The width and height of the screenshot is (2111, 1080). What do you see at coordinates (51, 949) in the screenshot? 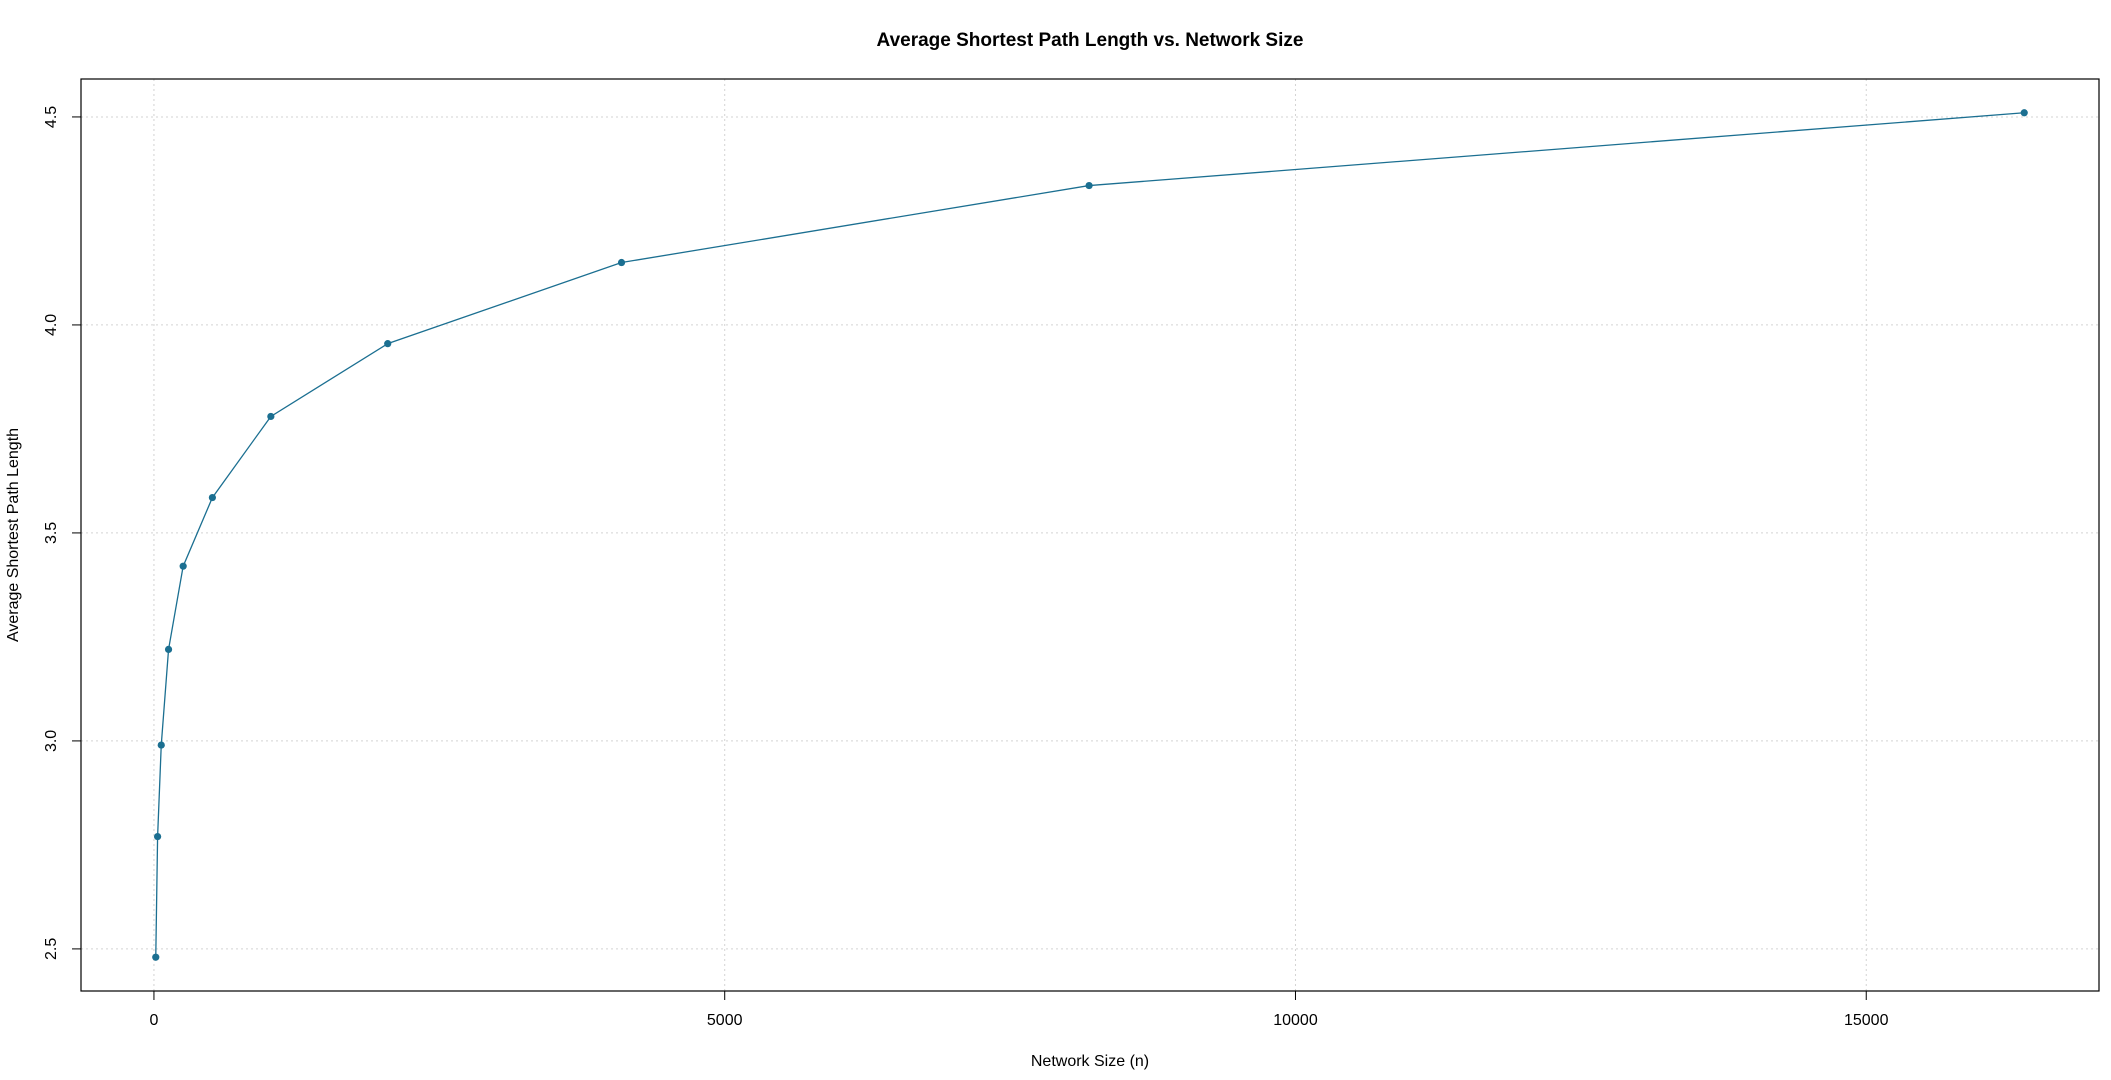
I see `y-tick-label: 2.5` at bounding box center [51, 949].